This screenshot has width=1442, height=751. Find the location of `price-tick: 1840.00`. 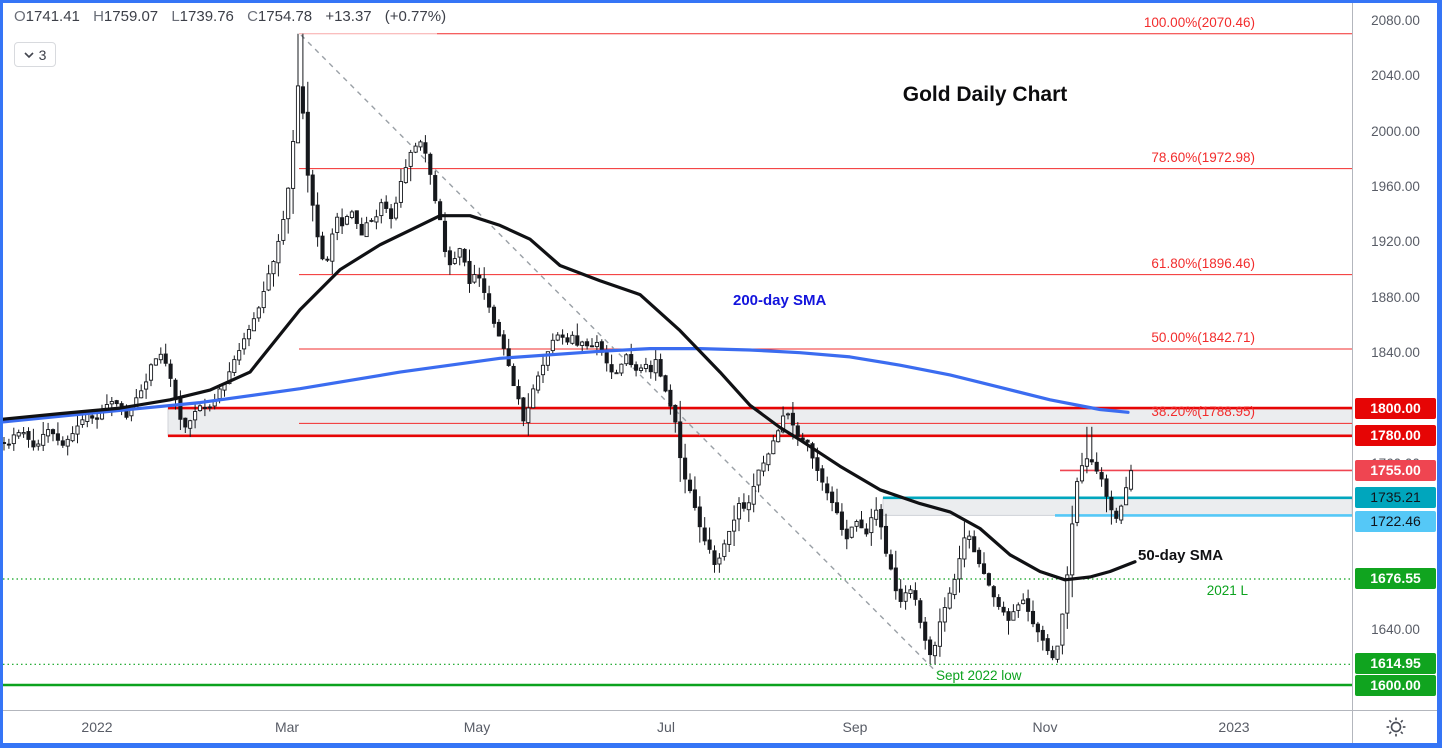

price-tick: 1840.00 is located at coordinates (1395, 353).